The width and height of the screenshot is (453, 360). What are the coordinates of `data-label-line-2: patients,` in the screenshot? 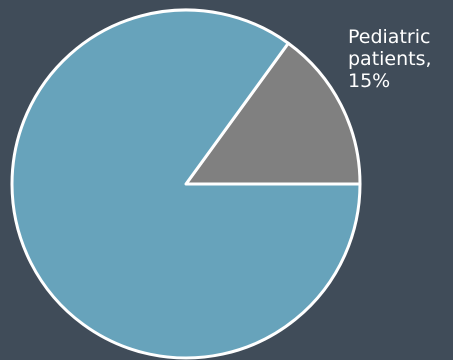 It's located at (390, 59).